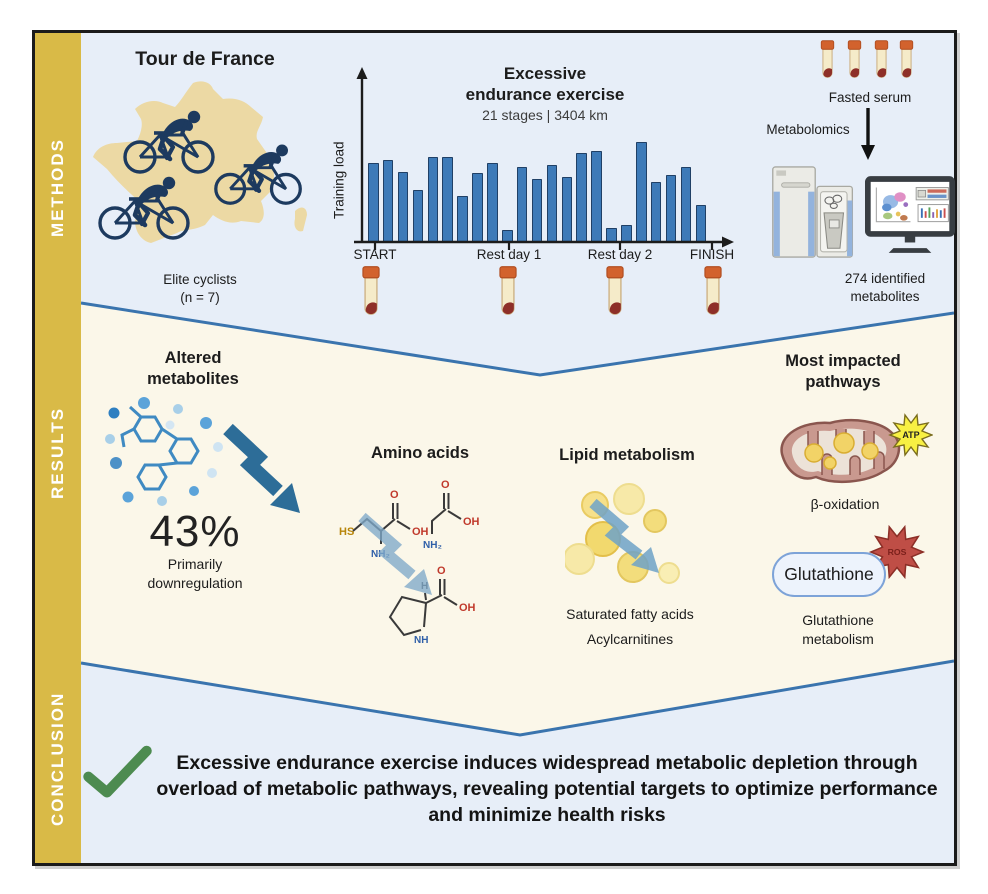 The image size is (988, 894). Describe the element at coordinates (712, 254) in the screenshot. I see `x-tick-finish: FINISH` at that location.